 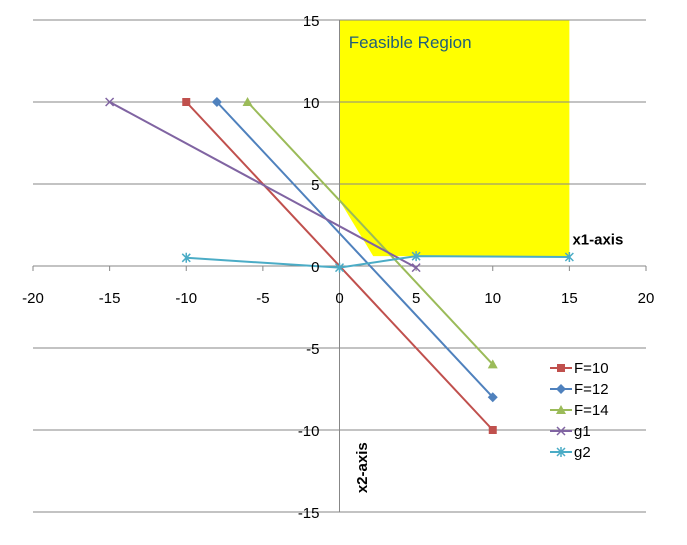 I want to click on x-tick-label: -15, so click(x=110, y=298).